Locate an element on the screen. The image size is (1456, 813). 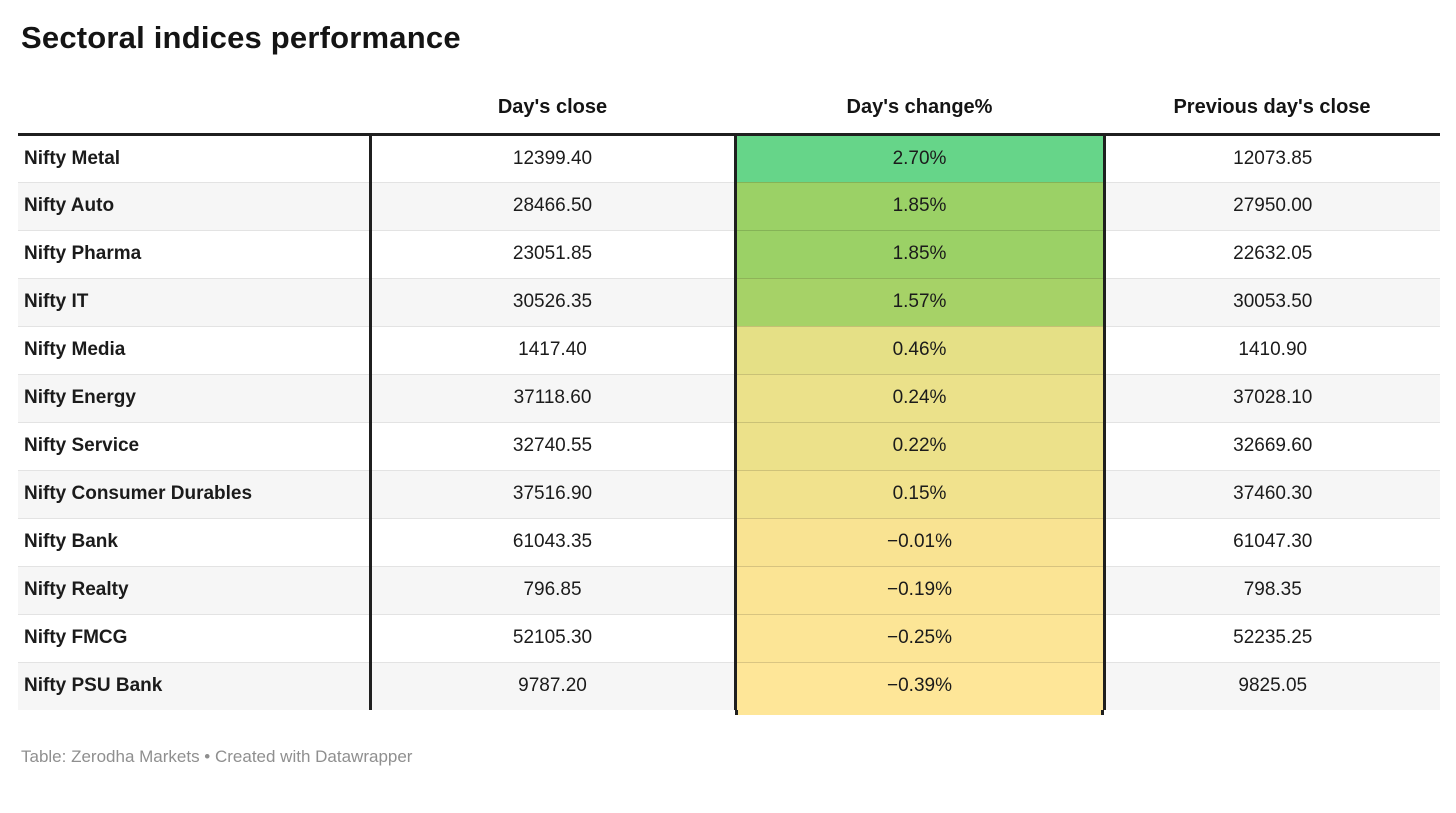
index-name-cell: Nifty Metal is located at coordinates (195, 158).